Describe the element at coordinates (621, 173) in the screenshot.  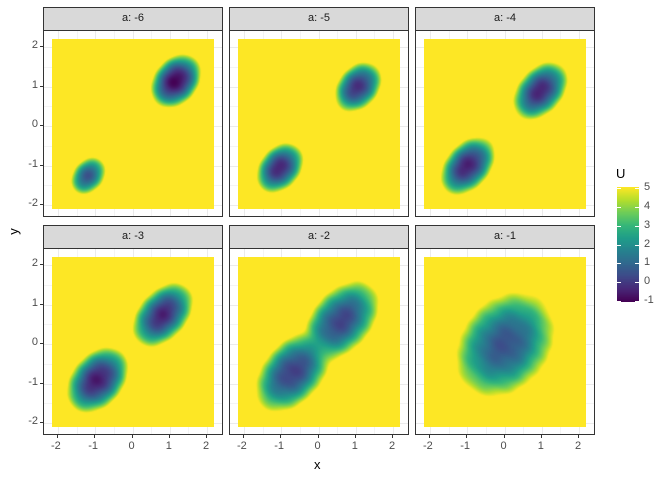
I see `legend-title: U` at that location.